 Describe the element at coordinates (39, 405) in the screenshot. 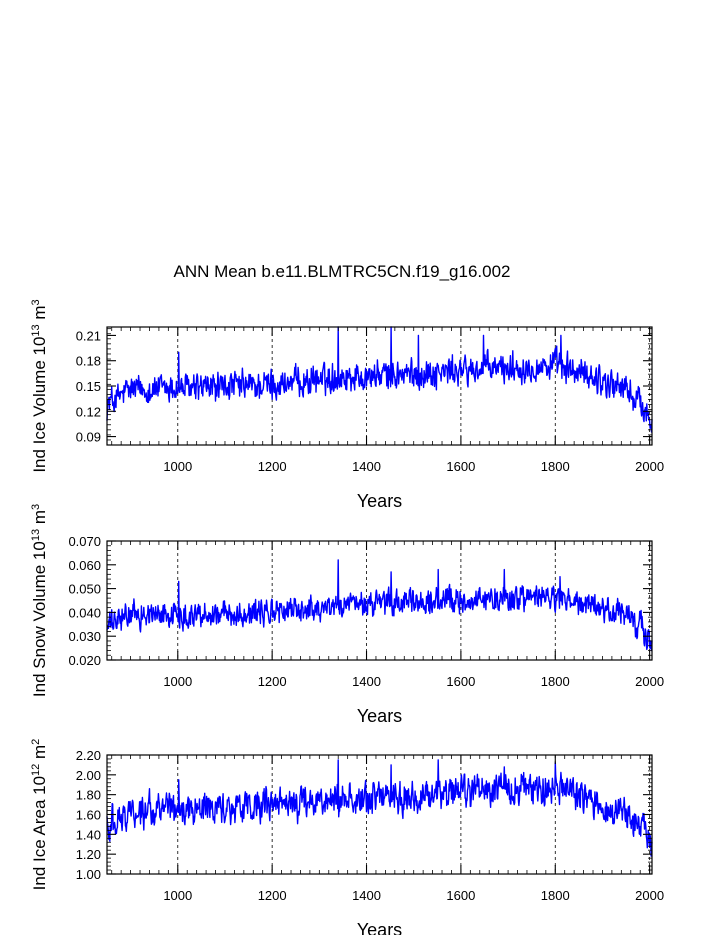

I see `y-axis-title-part: Ind Ice Volume 10` at that location.